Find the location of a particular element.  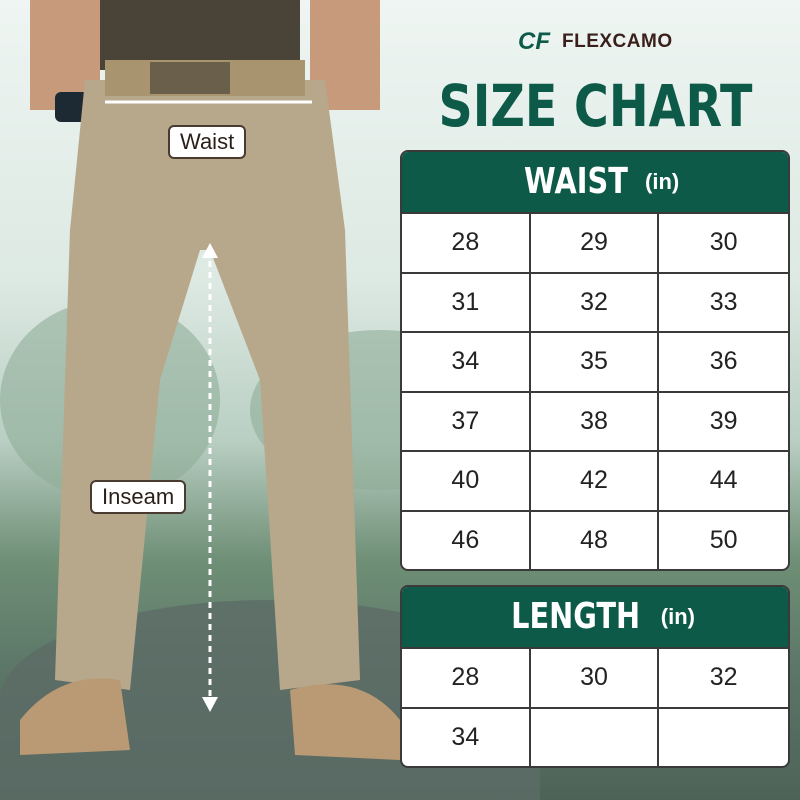

page-title-wrap: SIZE CHART is located at coordinates (595, 106).